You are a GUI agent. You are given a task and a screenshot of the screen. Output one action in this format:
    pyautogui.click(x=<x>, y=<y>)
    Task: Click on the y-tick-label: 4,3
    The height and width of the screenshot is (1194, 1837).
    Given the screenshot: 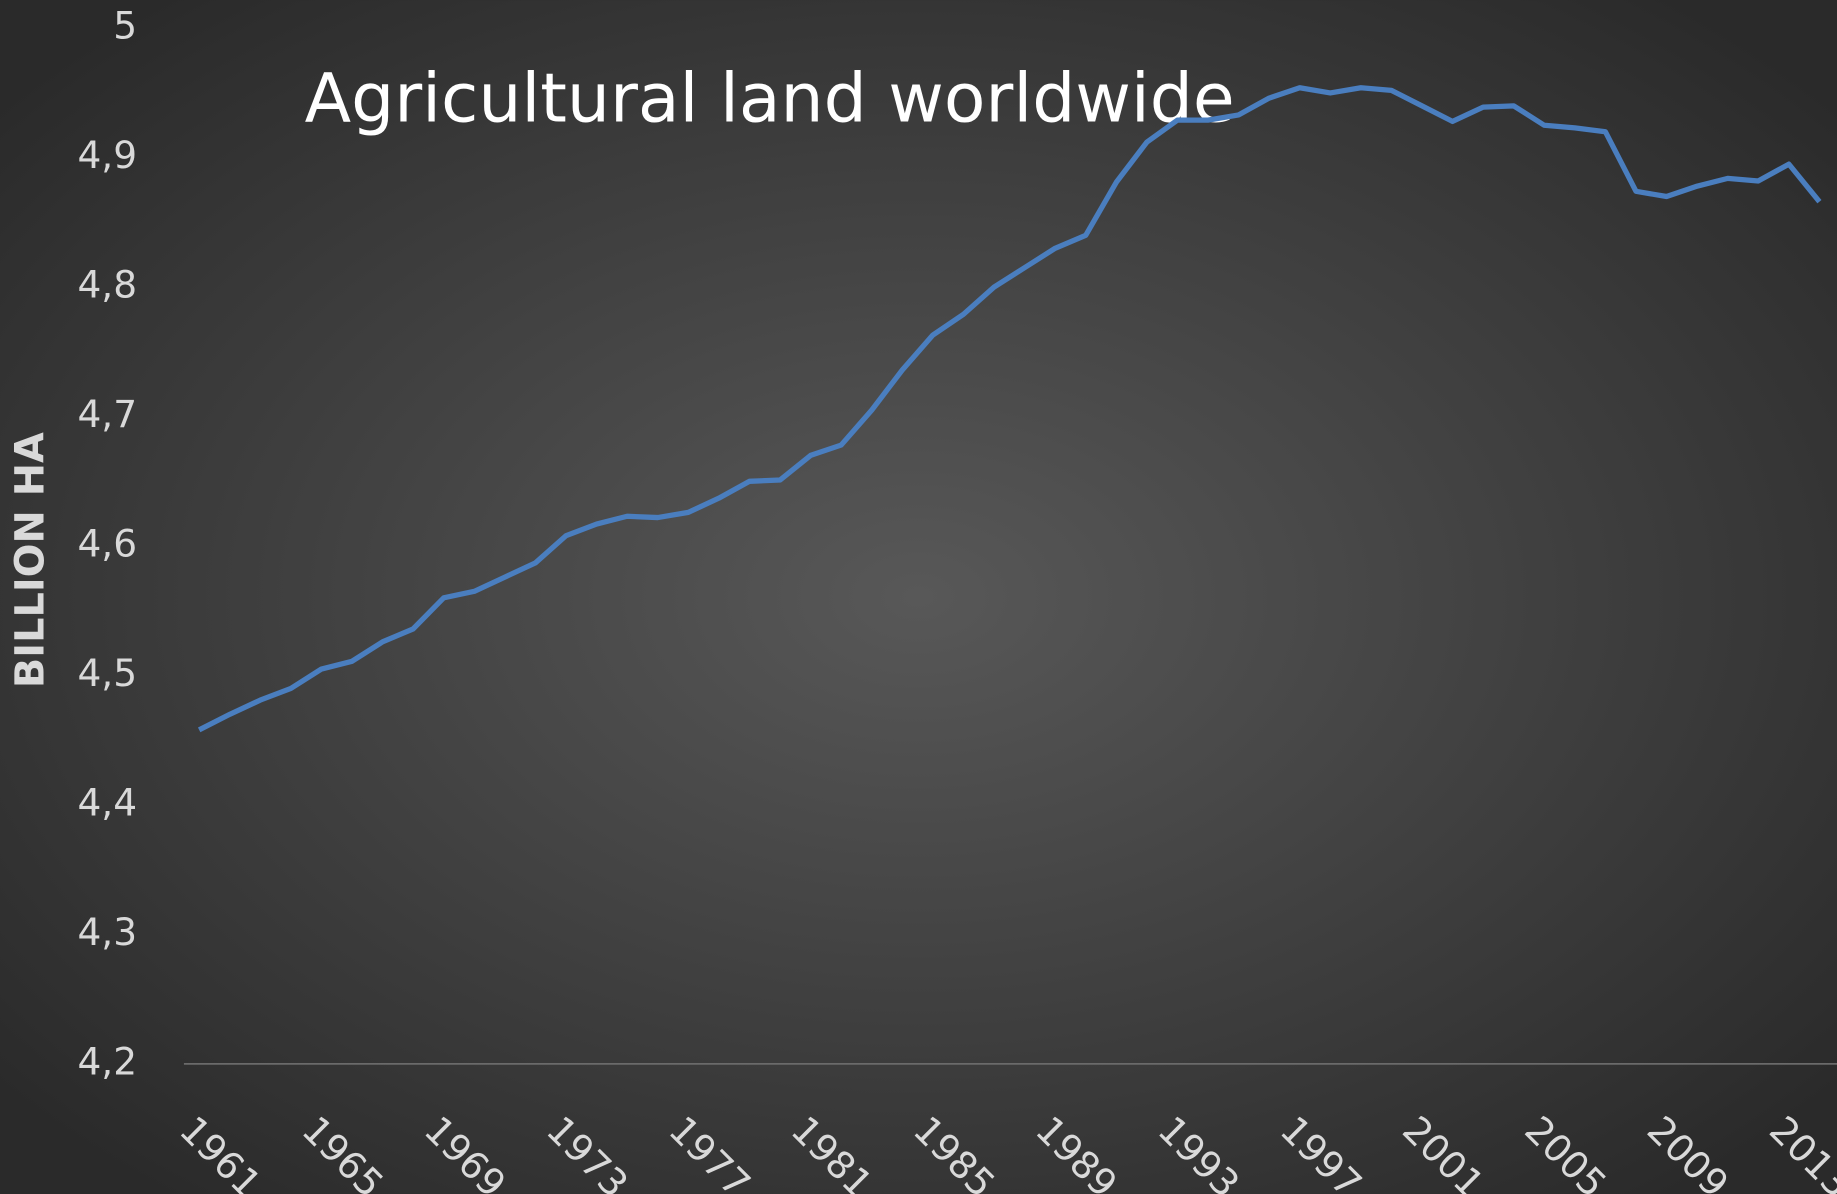 What is the action you would take?
    pyautogui.click(x=107, y=932)
    